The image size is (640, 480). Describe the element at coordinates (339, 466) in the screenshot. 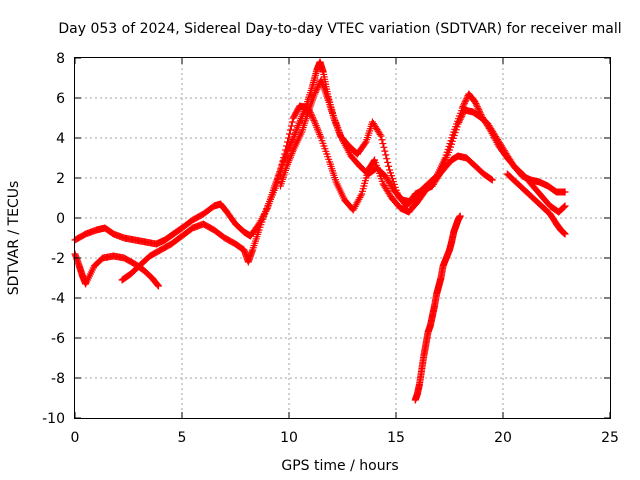

I see `x-axis-label: GPS time / hours` at that location.